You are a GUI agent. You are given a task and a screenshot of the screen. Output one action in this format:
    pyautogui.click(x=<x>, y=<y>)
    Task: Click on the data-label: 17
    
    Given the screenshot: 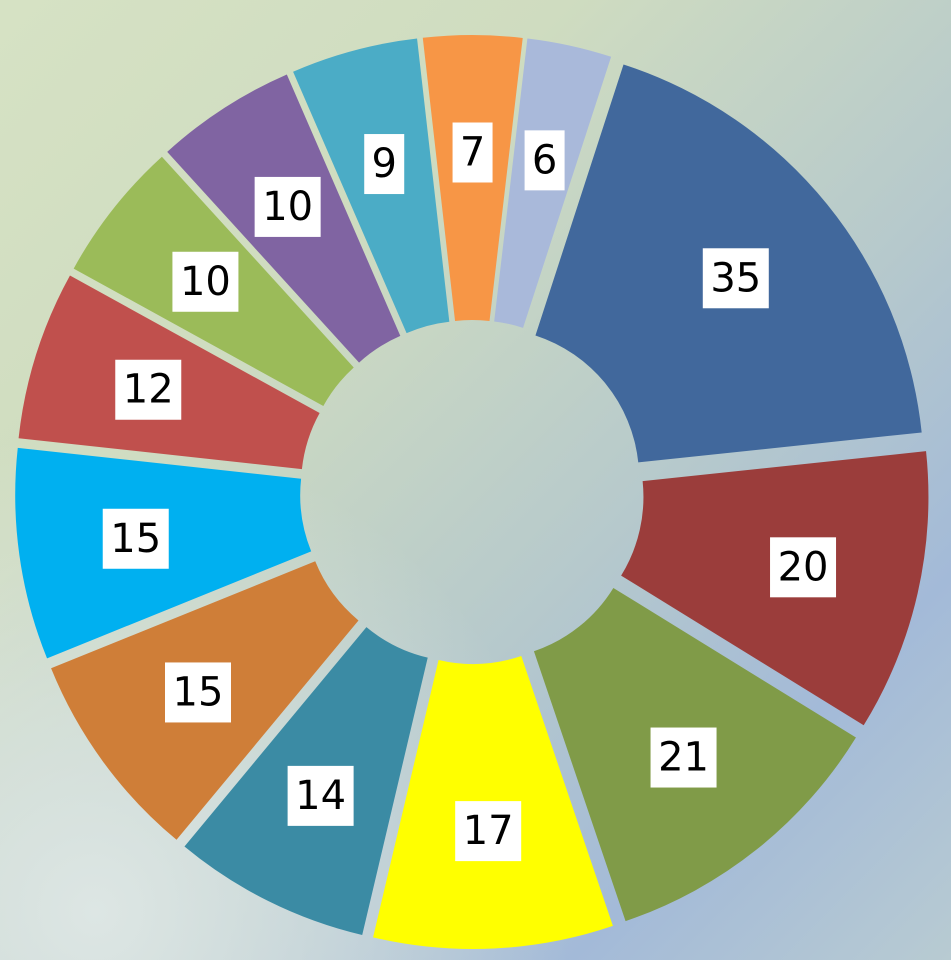 What is the action you would take?
    pyautogui.click(x=488, y=831)
    